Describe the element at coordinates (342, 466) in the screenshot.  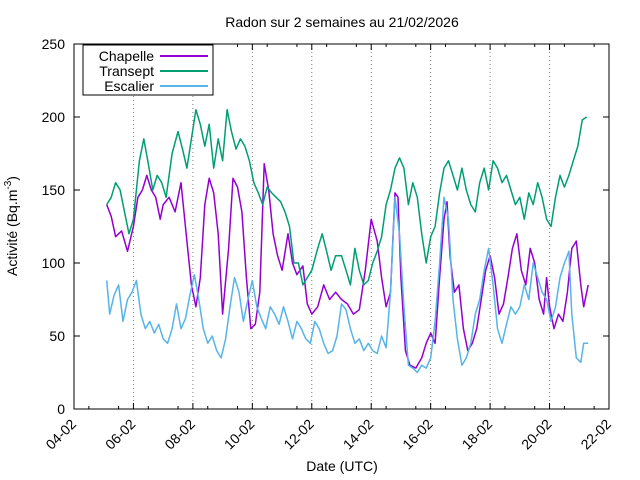
I see `x-axis-label: Date (UTC)` at that location.